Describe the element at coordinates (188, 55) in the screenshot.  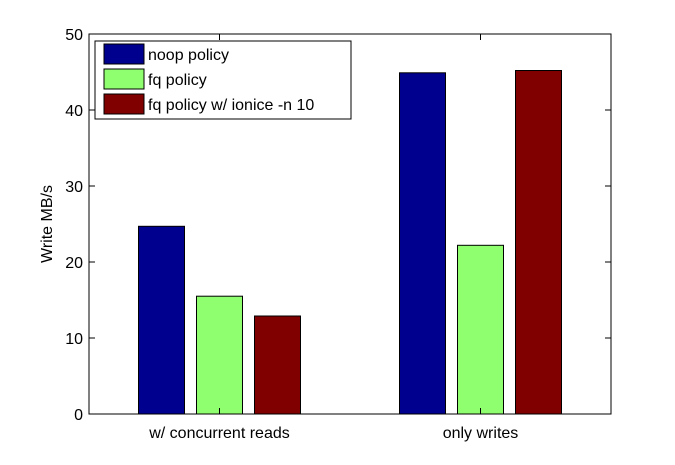
I see `legend-label: noop policy` at that location.